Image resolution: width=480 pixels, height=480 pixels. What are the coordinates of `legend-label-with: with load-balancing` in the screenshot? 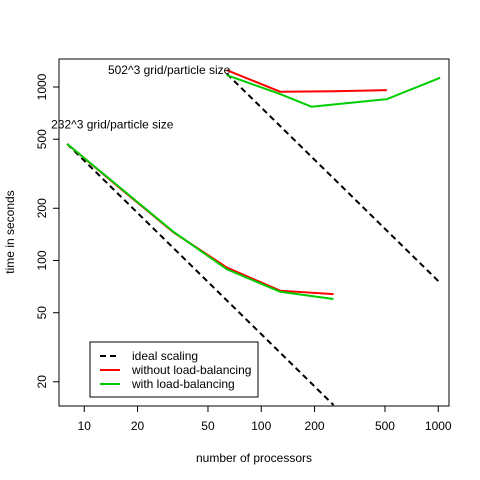 It's located at (183, 384).